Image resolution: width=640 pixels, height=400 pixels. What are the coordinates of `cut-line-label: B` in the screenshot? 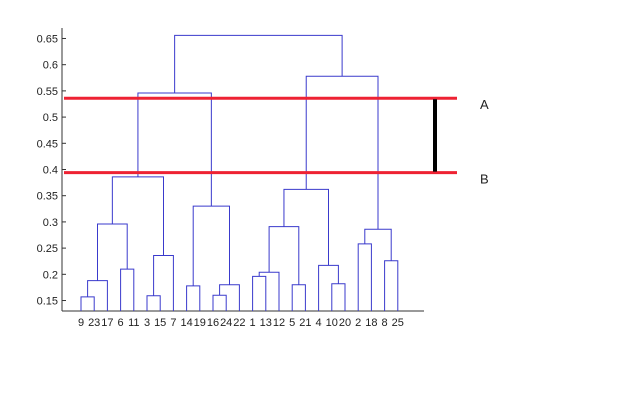 It's located at (484, 179).